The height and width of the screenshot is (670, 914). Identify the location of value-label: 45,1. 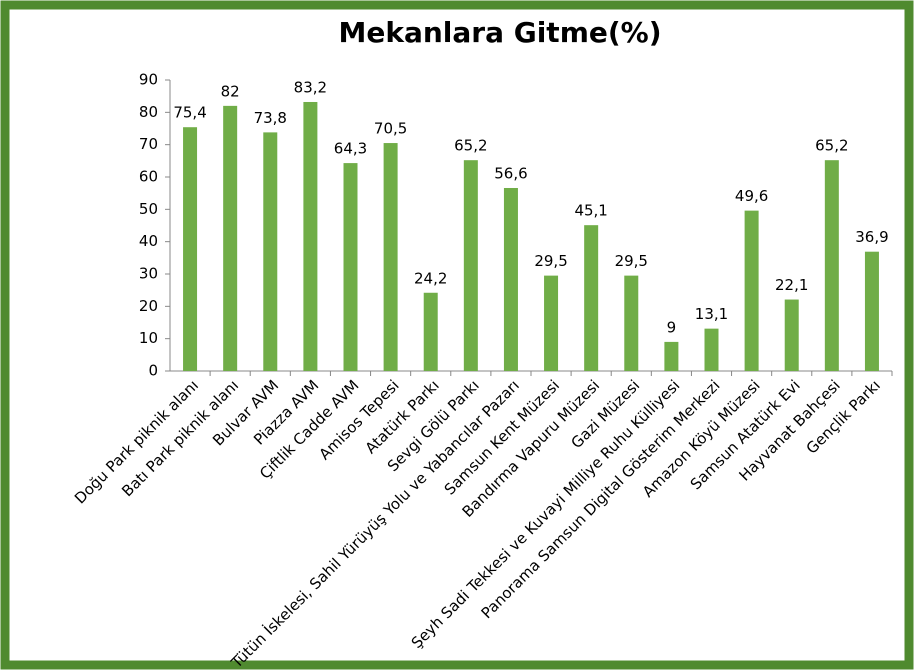
(590, 211).